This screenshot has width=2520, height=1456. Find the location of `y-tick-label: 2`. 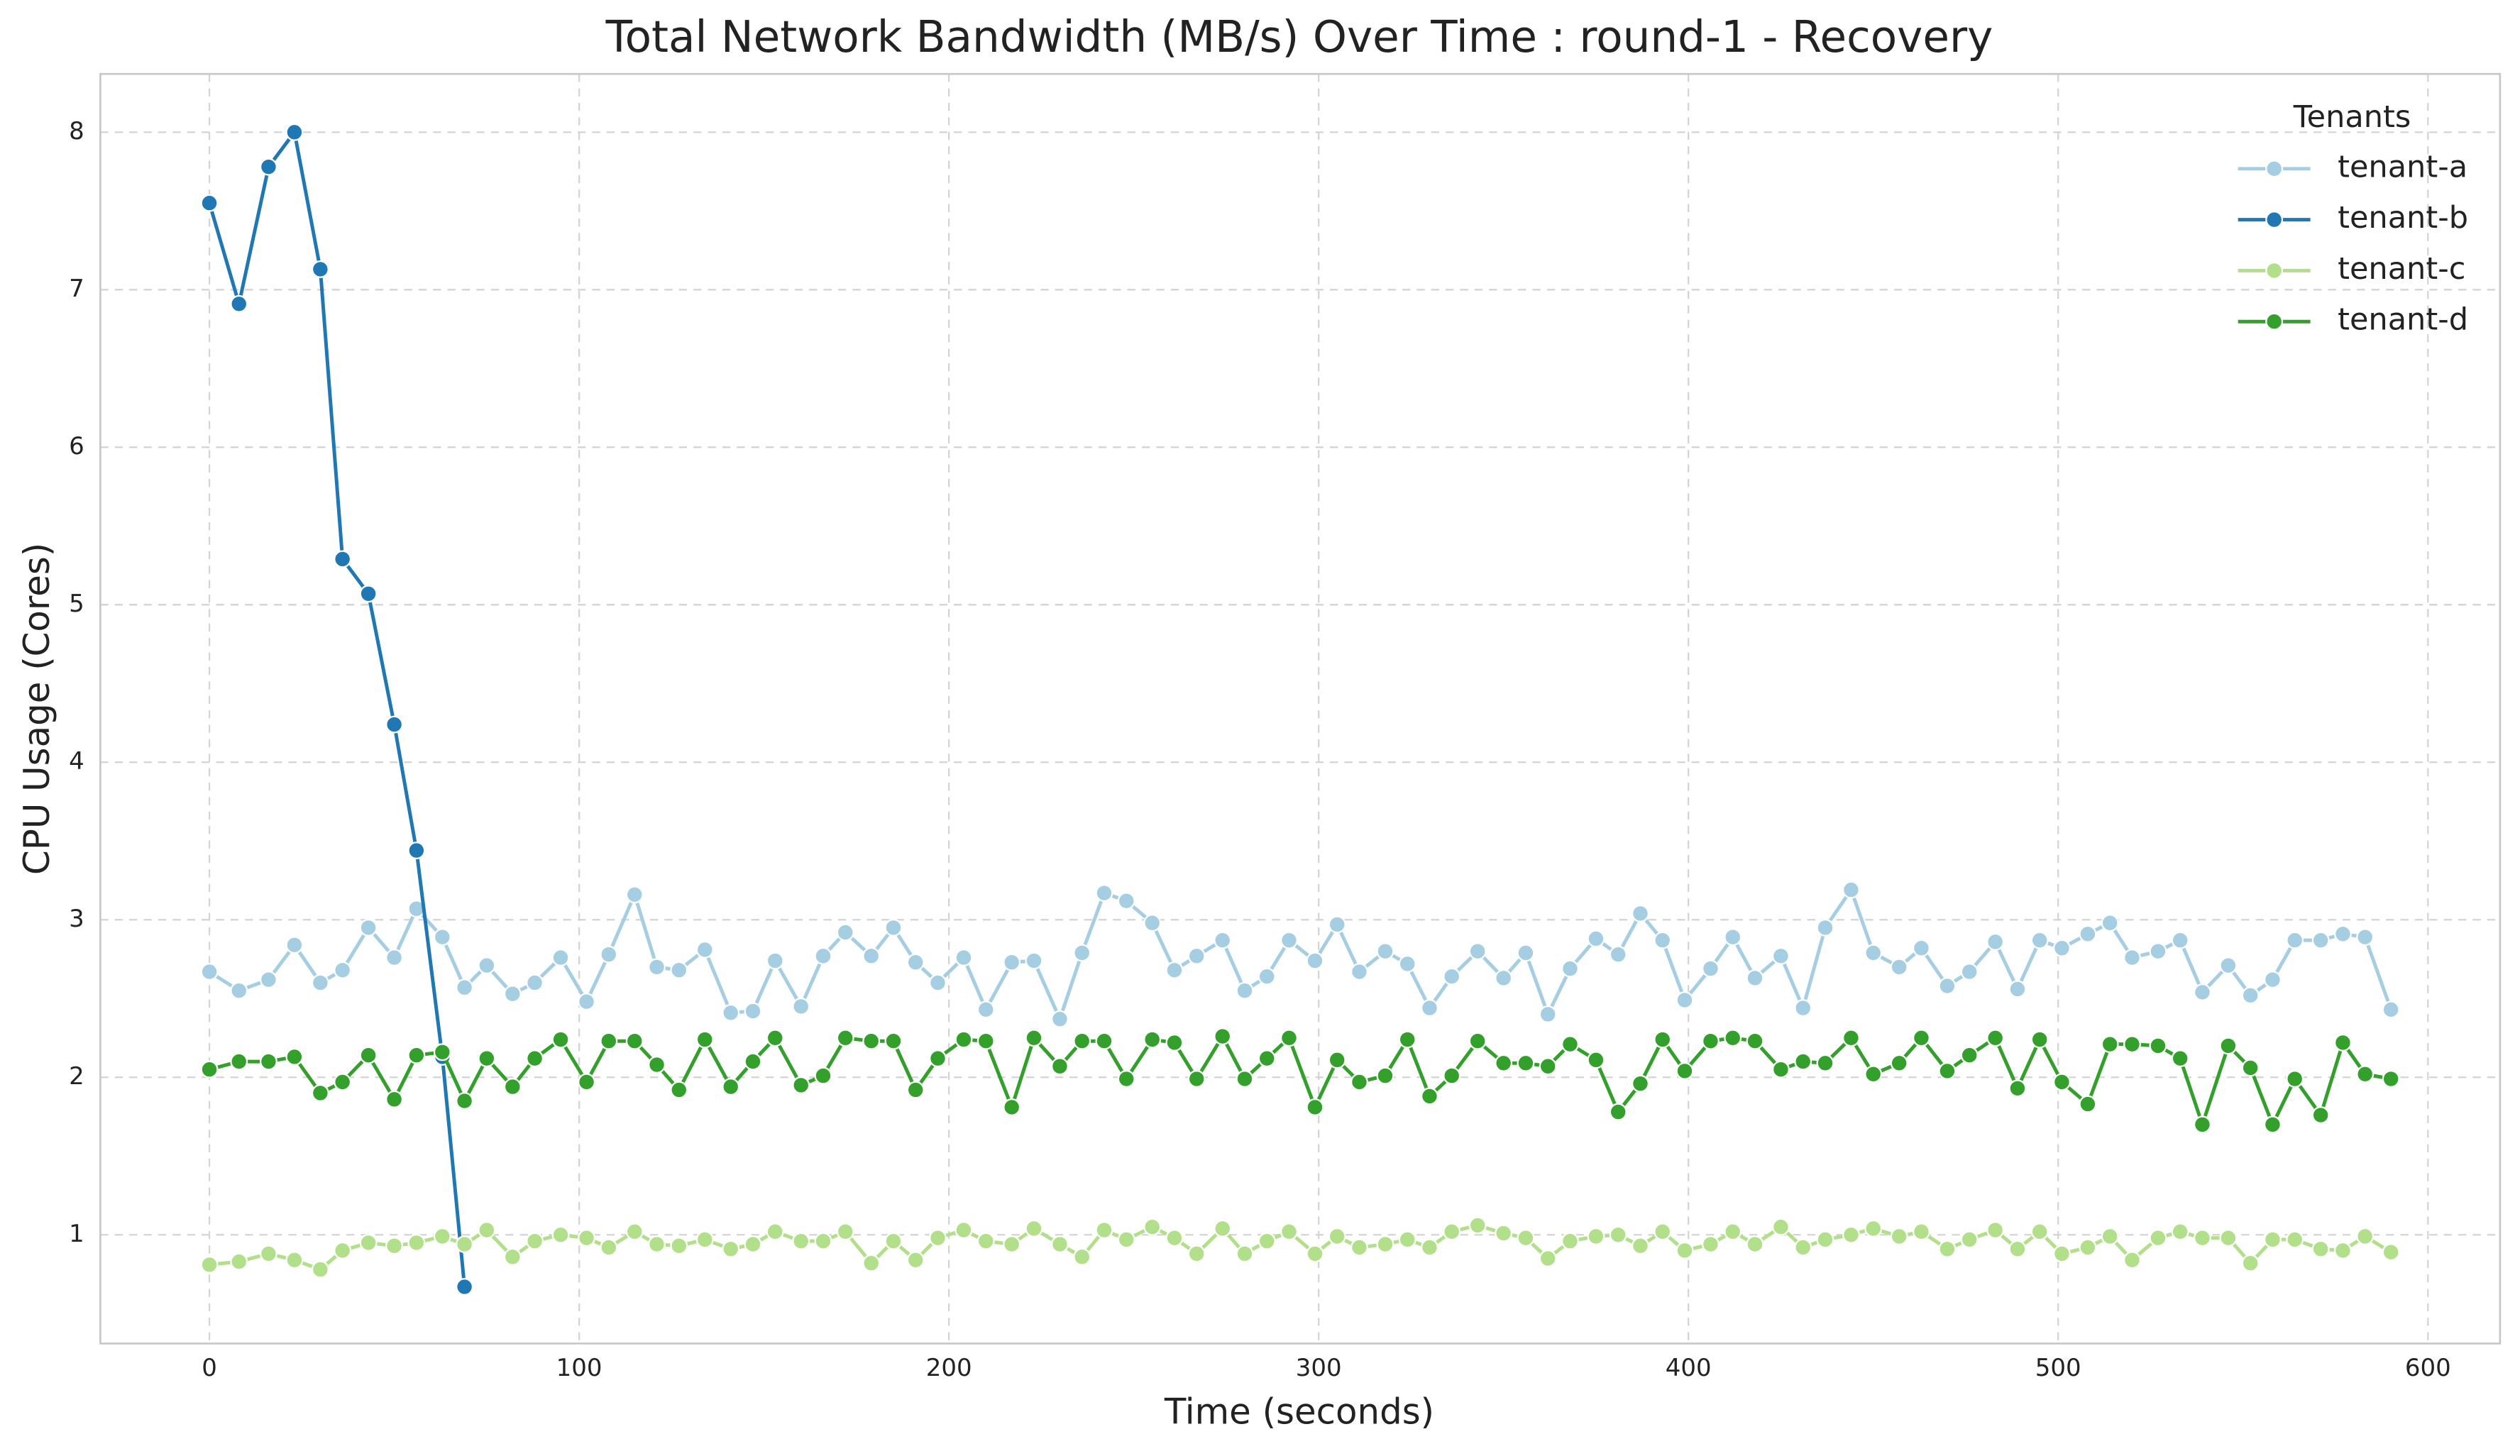

y-tick-label: 2 is located at coordinates (77, 1076).